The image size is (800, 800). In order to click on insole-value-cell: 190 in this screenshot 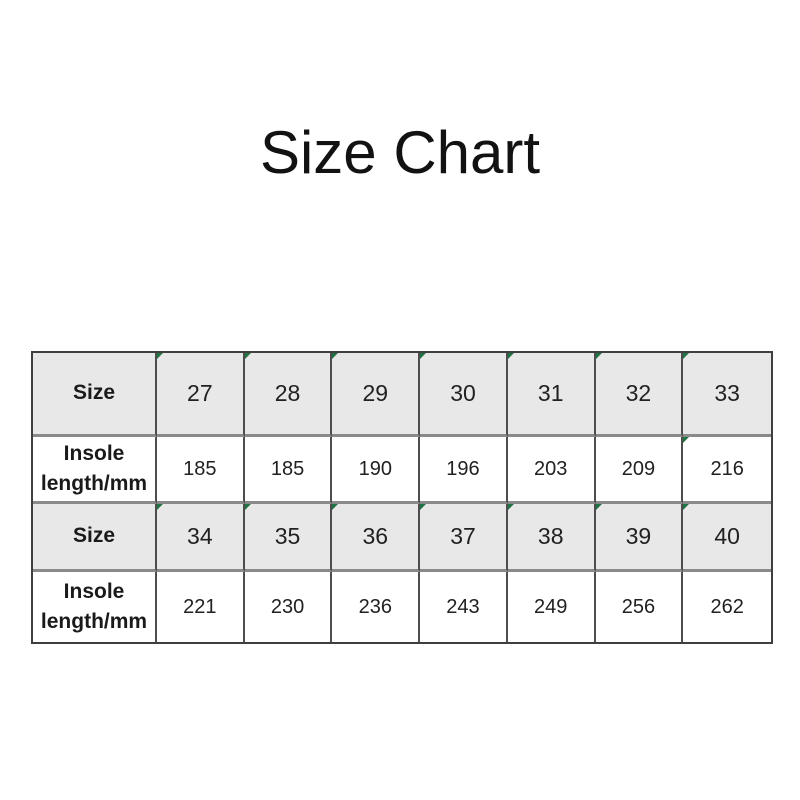, I will do `click(376, 470)`.